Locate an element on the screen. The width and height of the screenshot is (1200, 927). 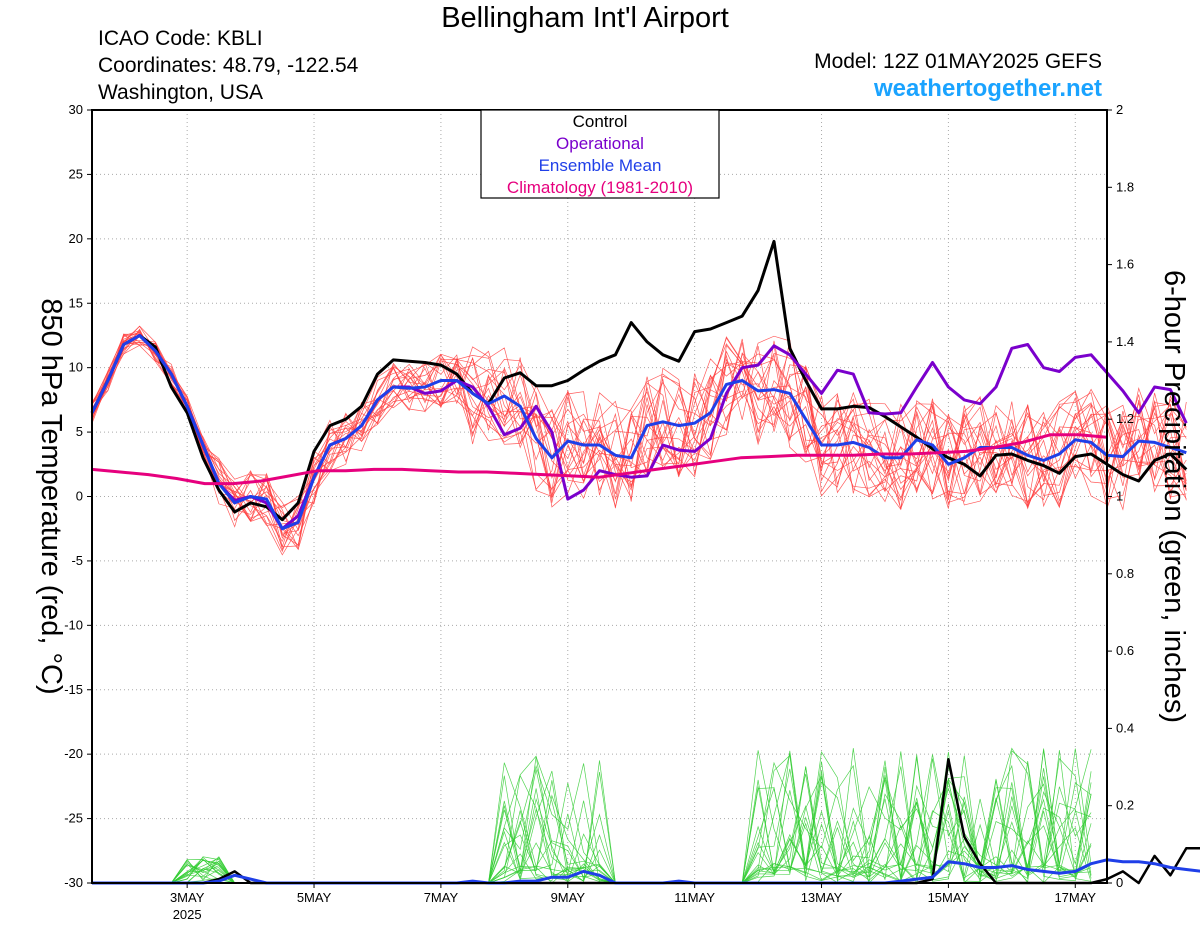
xtick-label: 11MAY is located at coordinates (694, 897).